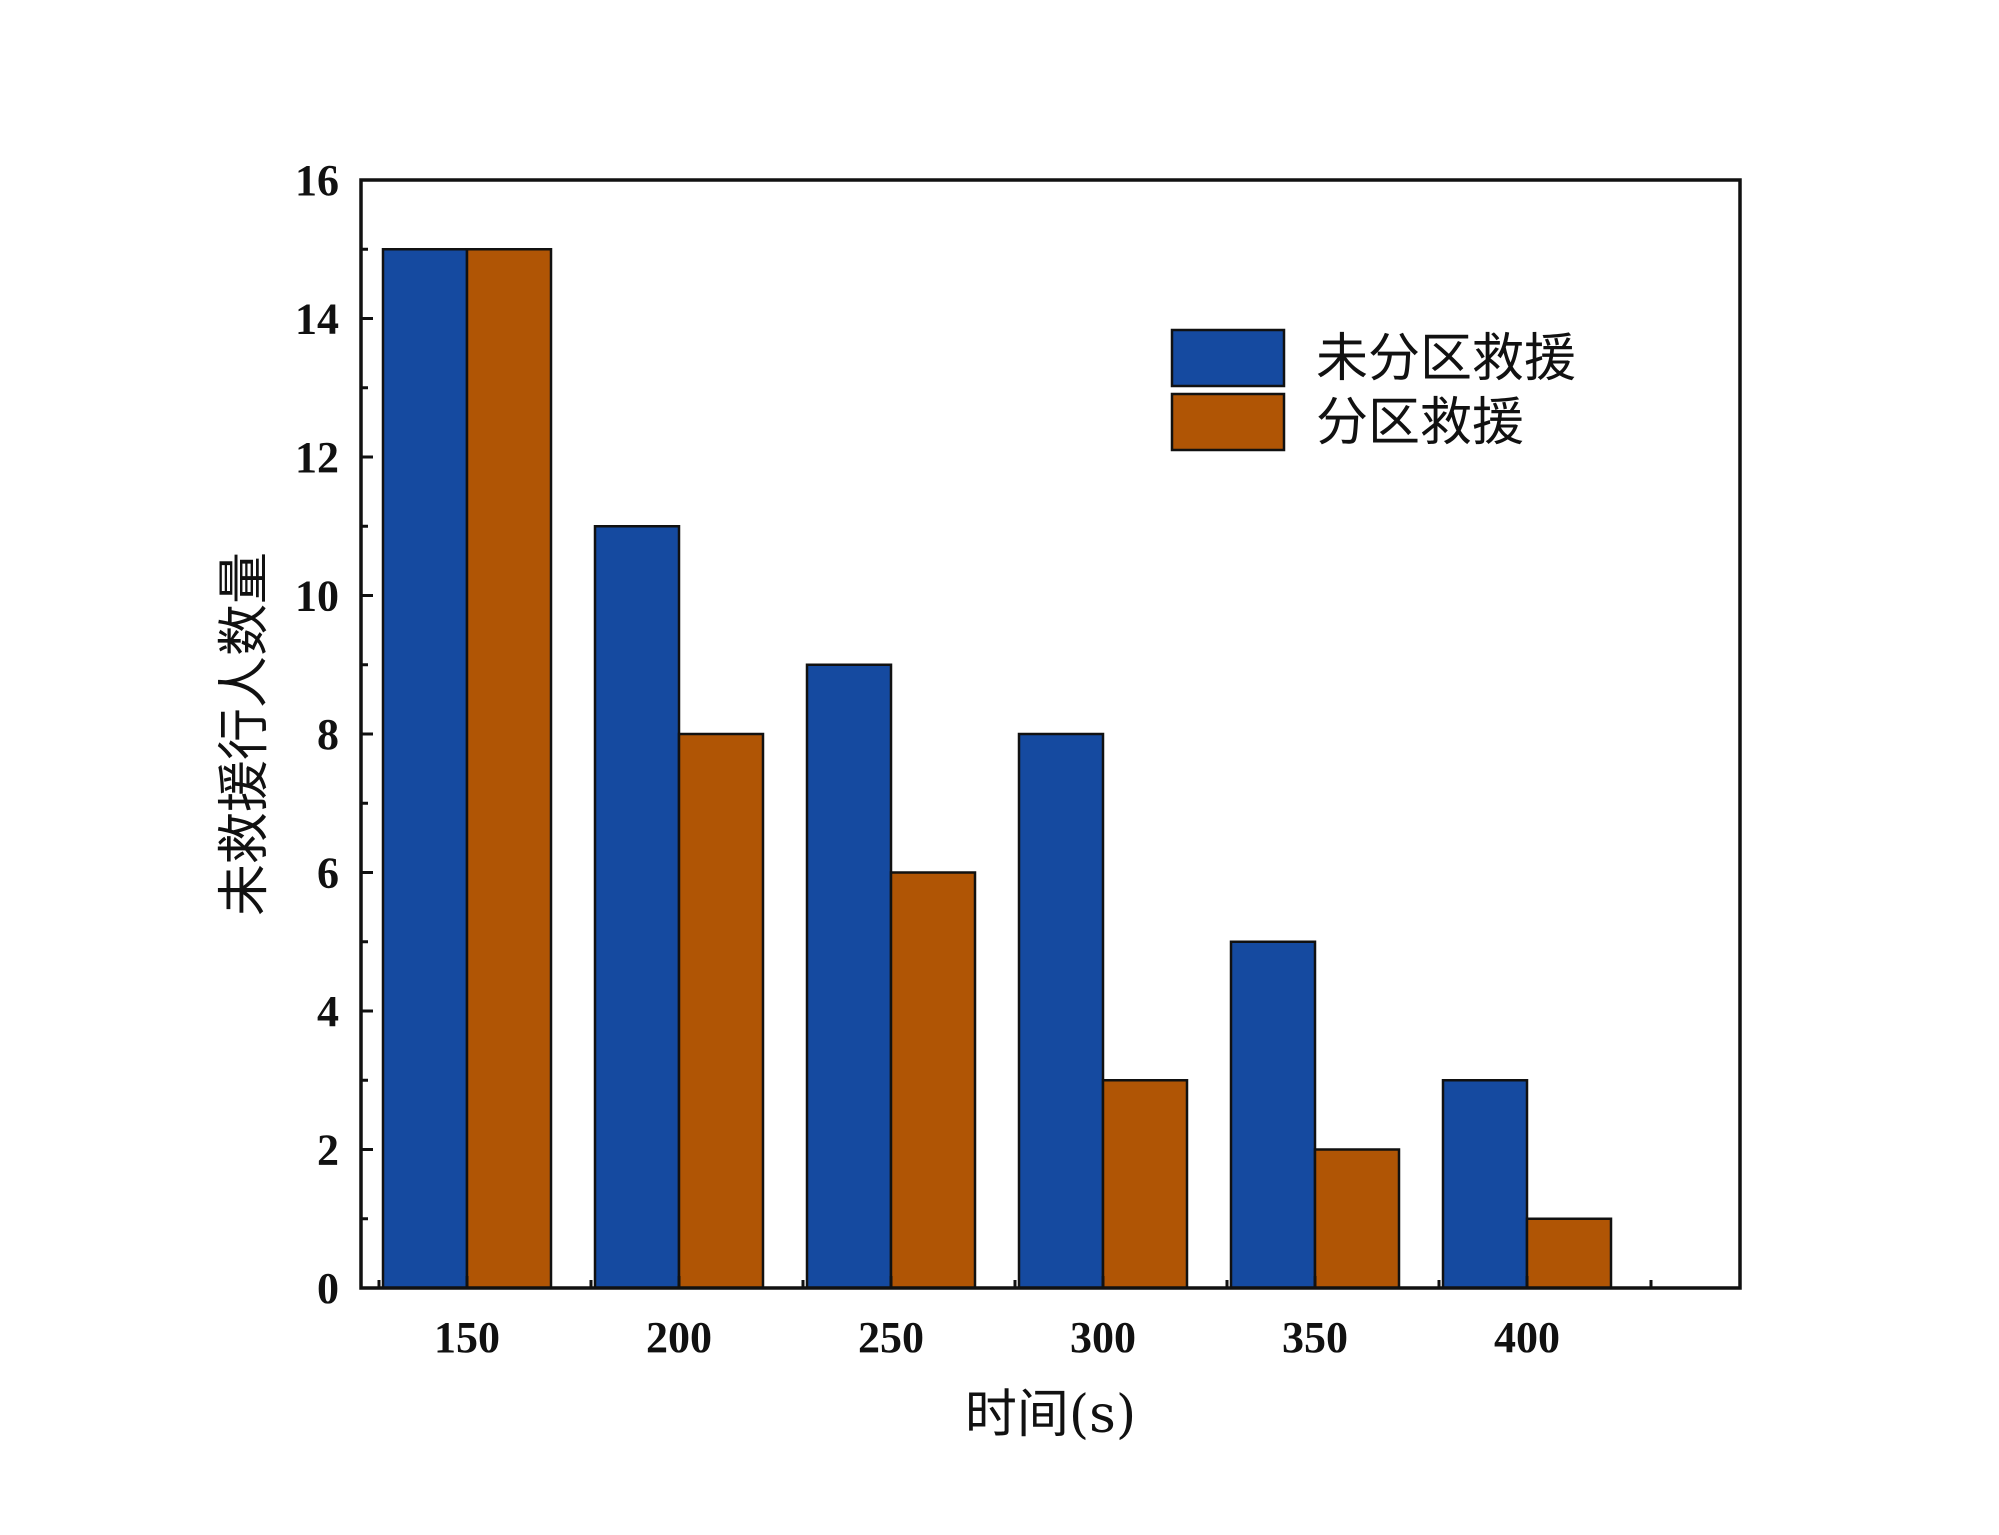  Describe the element at coordinates (317, 596) in the screenshot. I see `y-tick-label-10: 10` at that location.